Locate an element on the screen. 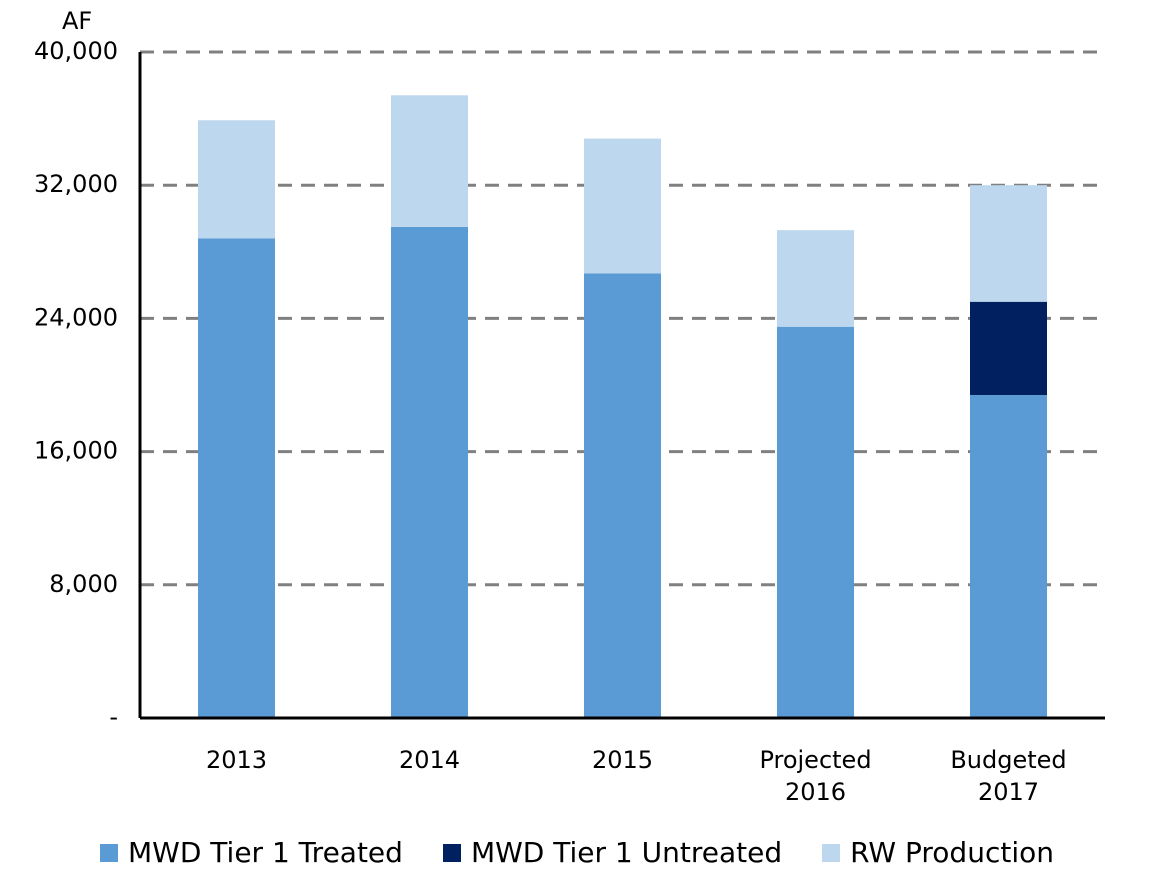 The image size is (1160, 873). legend-item: MWD Tier 1 Untreated is located at coordinates (612, 852).